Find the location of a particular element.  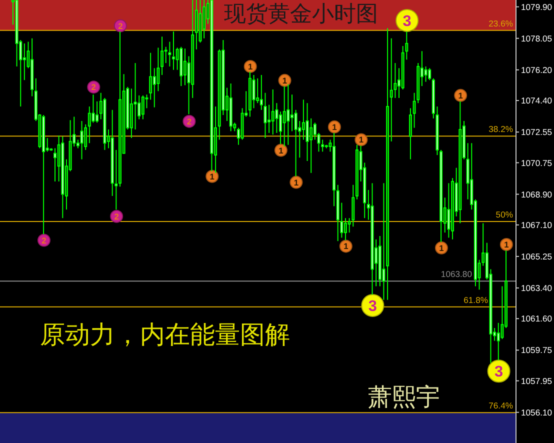

annotation: 原动力，内在能量图解 is located at coordinates (165, 334).